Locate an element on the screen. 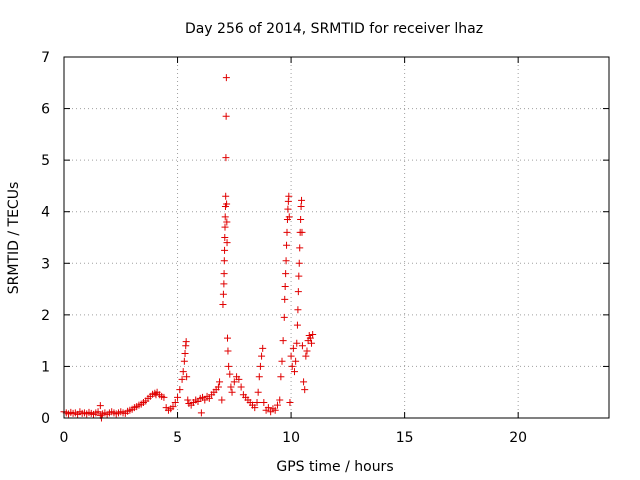  y-tick-label: 0 is located at coordinates (45, 419).